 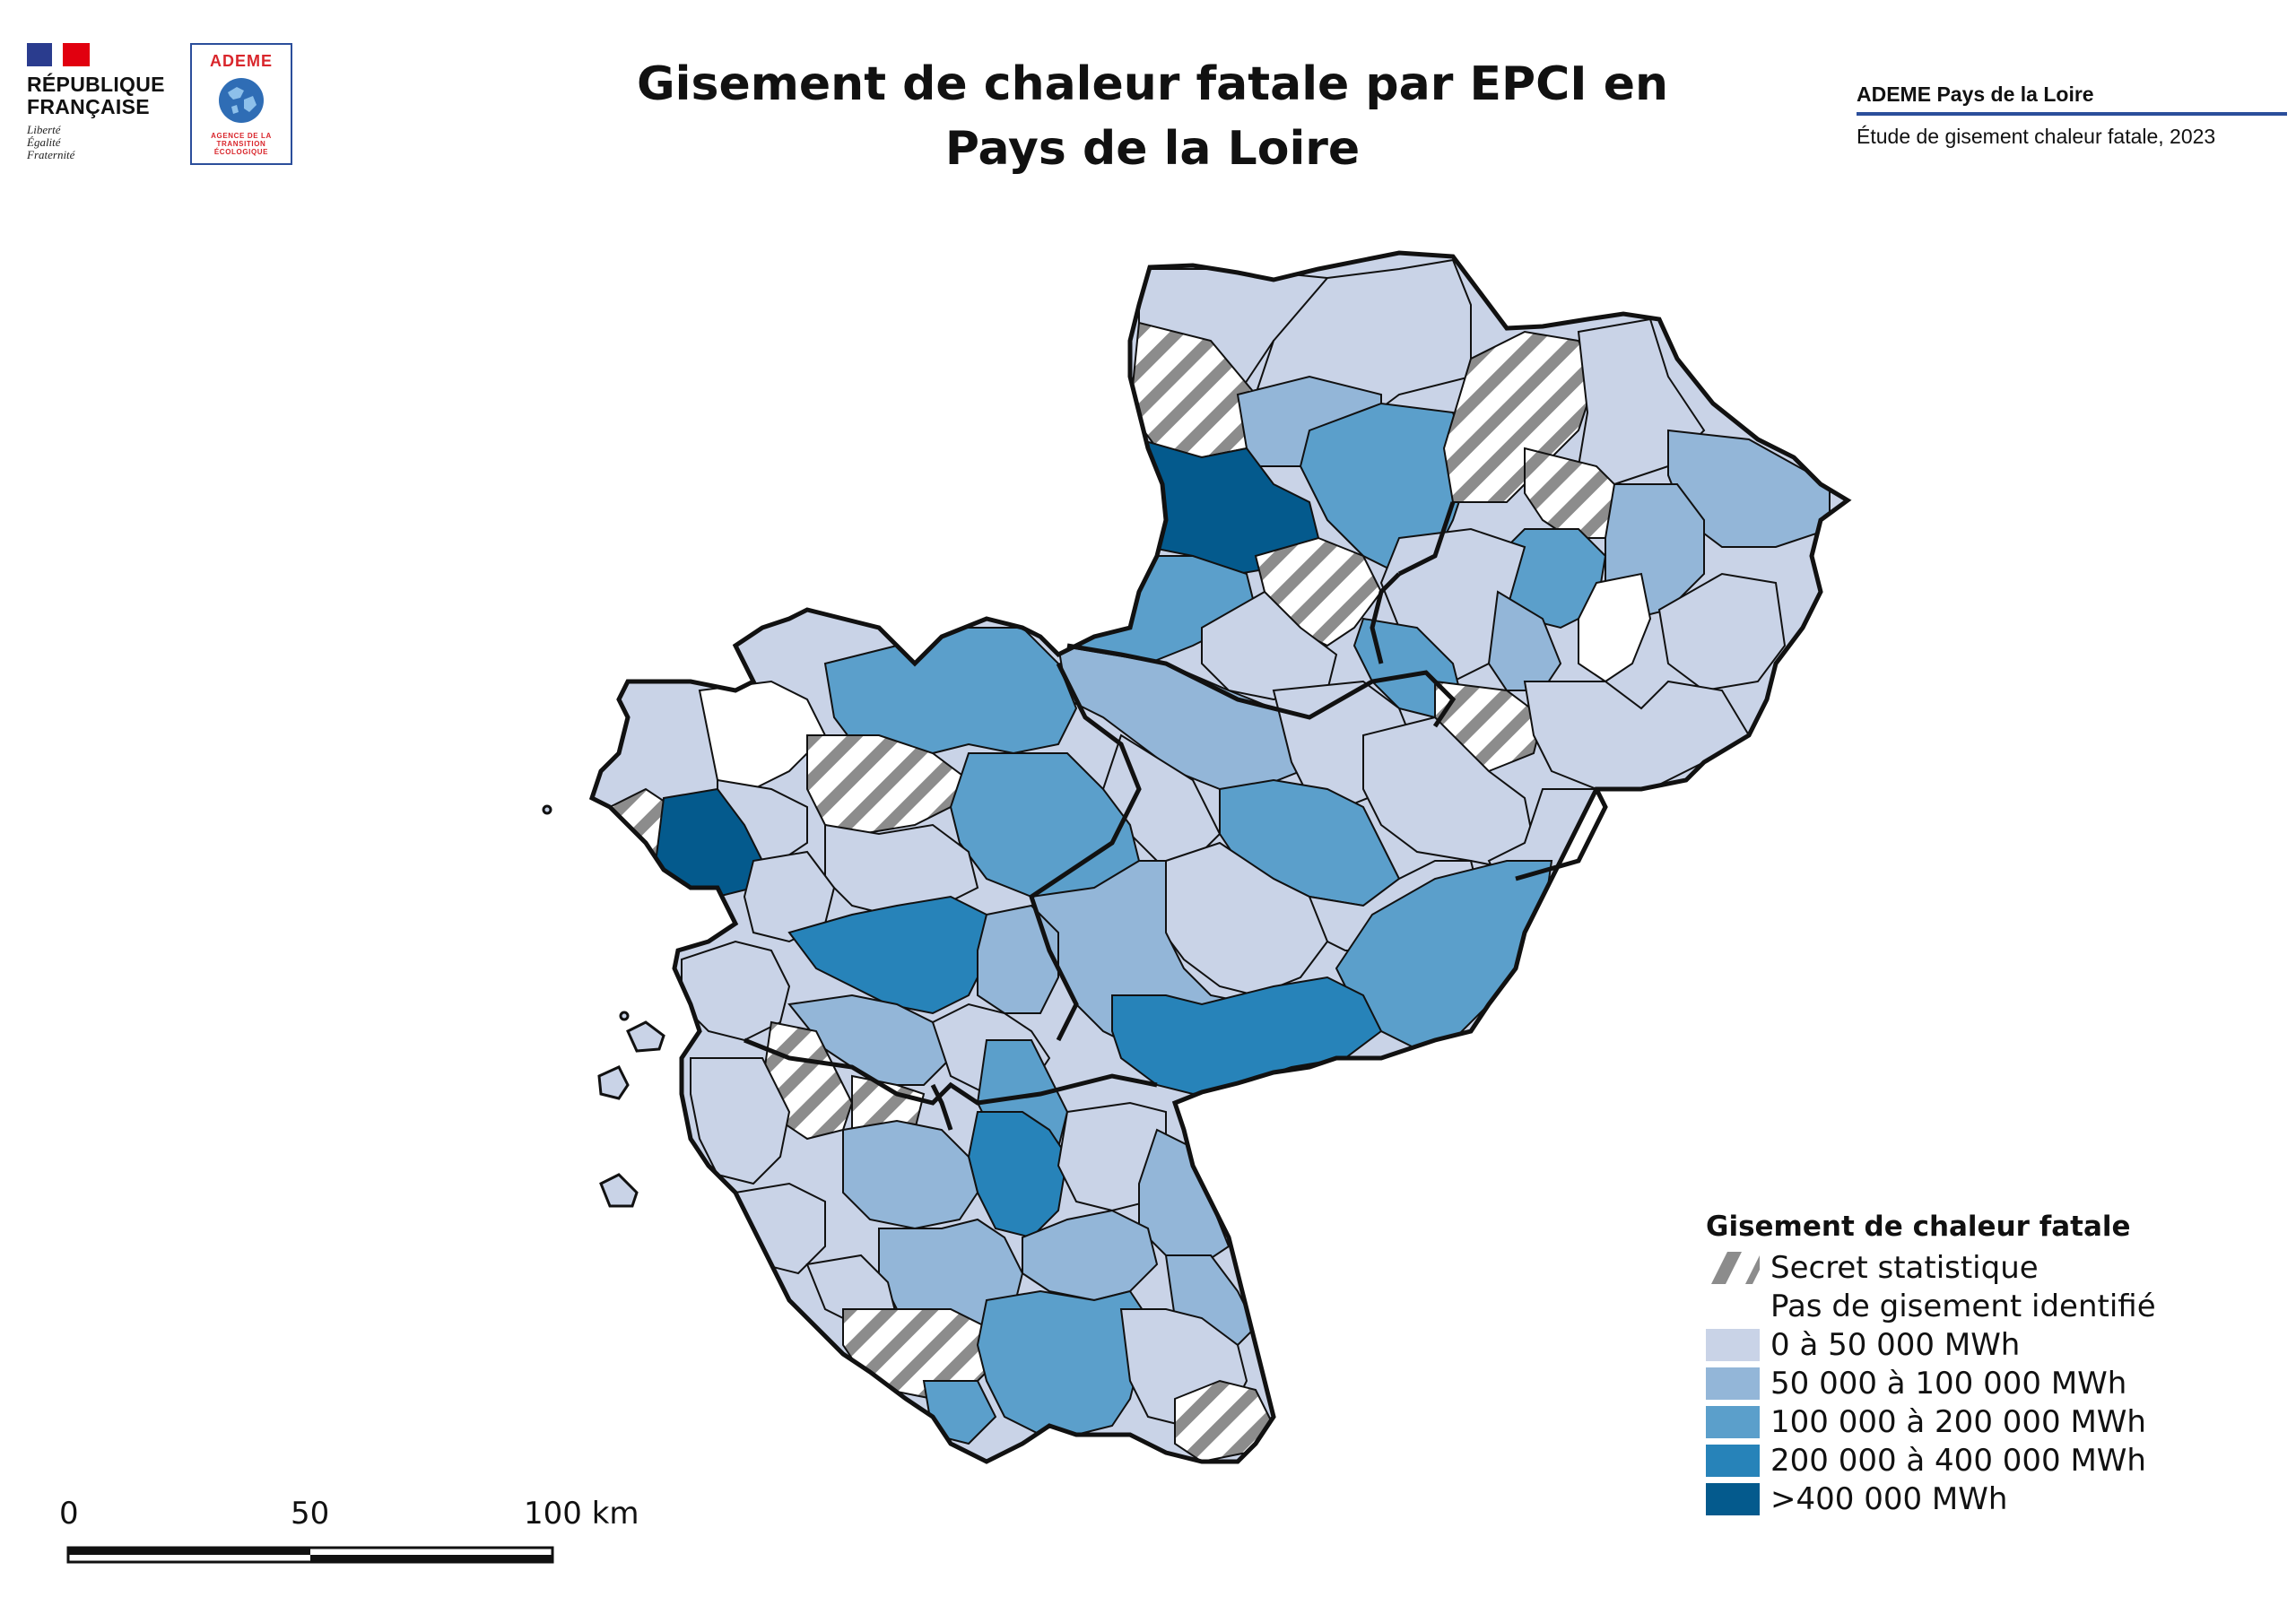 What do you see at coordinates (88, 106) in the screenshot?
I see `republique-line: FRANÇAISE` at bounding box center [88, 106].